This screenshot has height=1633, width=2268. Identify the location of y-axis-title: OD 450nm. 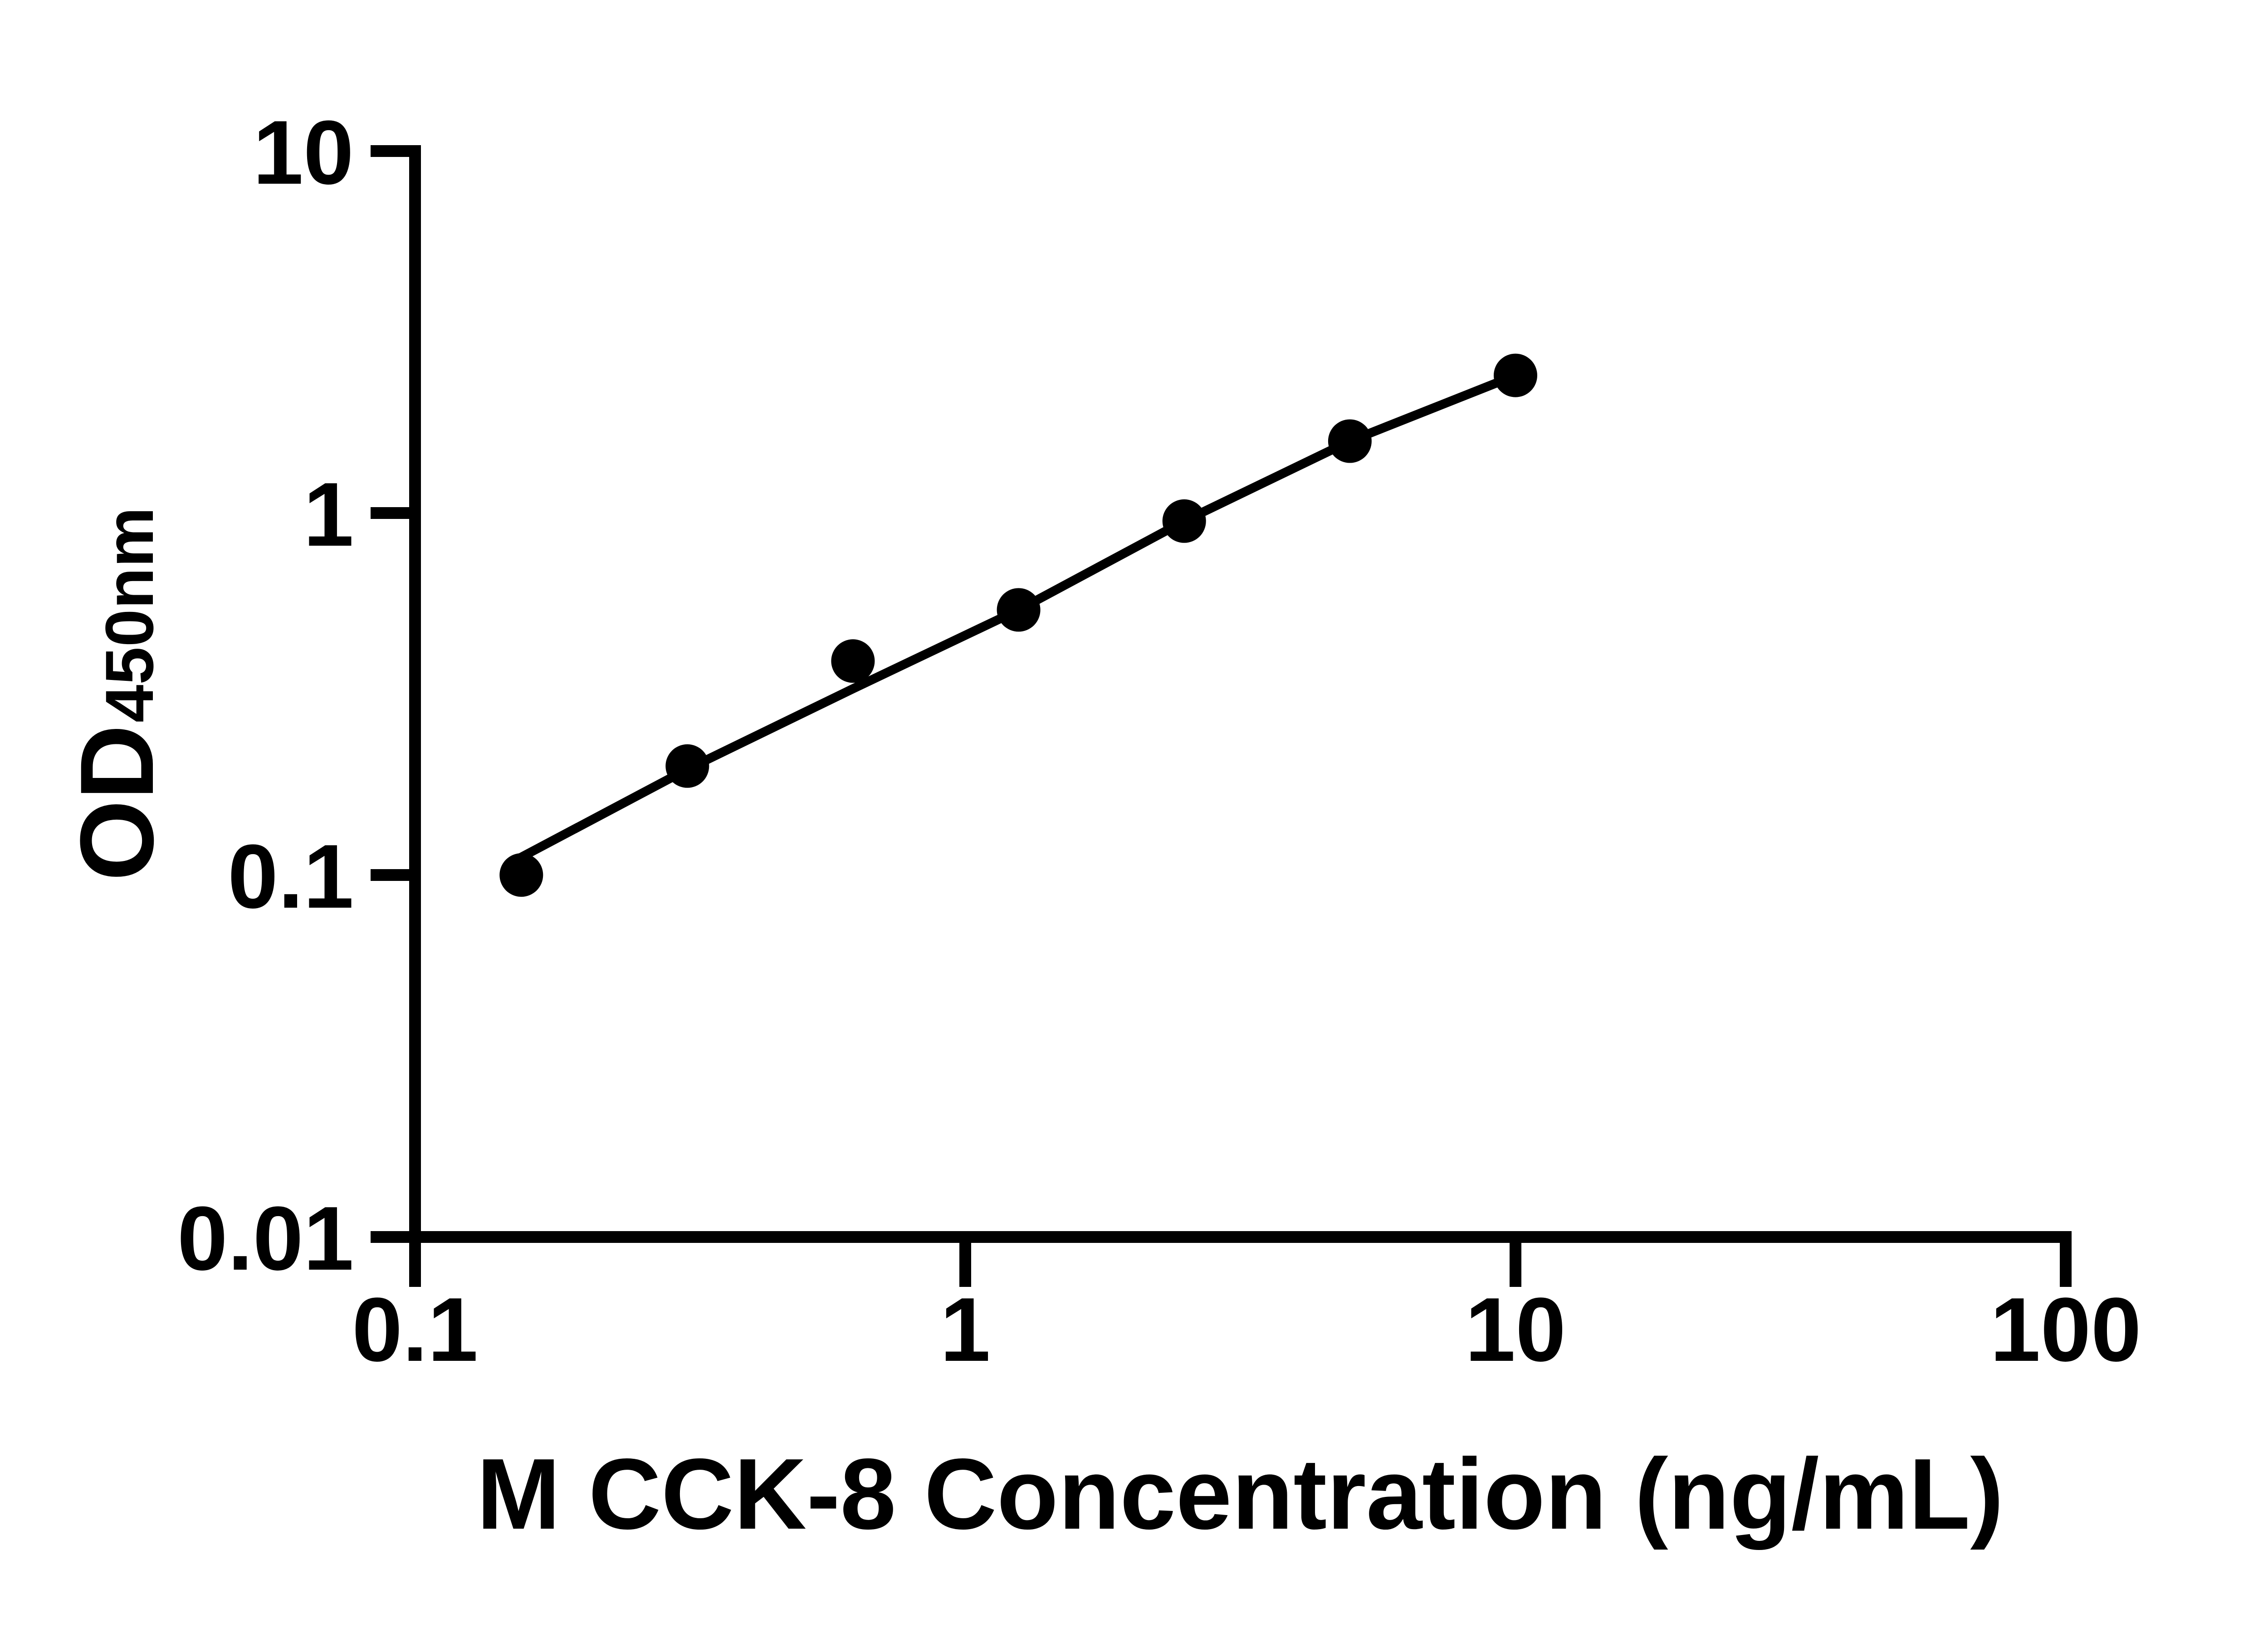
(117, 694).